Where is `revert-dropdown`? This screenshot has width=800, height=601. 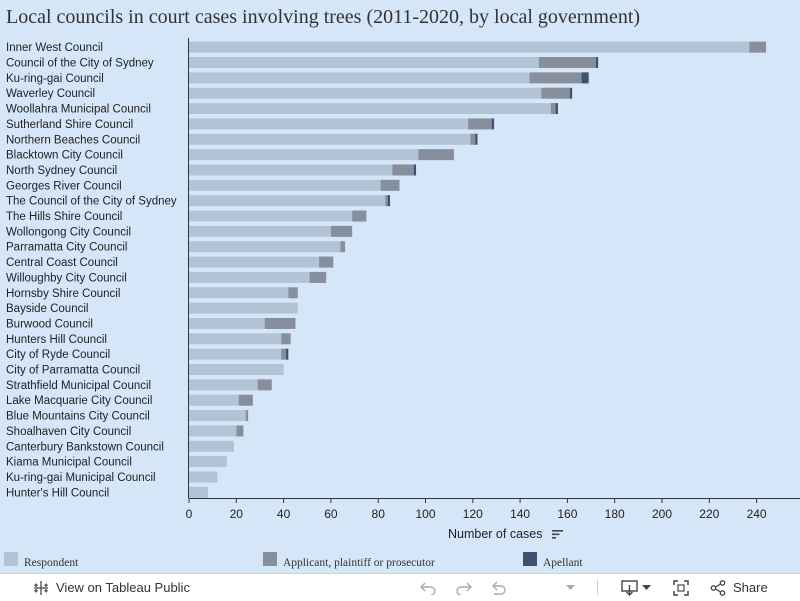
revert-dropdown is located at coordinates (570, 587).